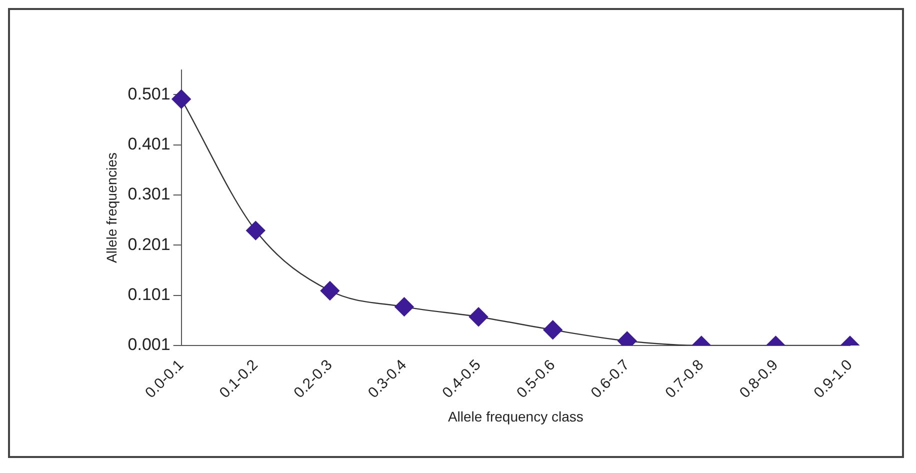 The height and width of the screenshot is (473, 916). What do you see at coordinates (111, 207) in the screenshot?
I see `y-axis-title: Allele frequencies` at bounding box center [111, 207].